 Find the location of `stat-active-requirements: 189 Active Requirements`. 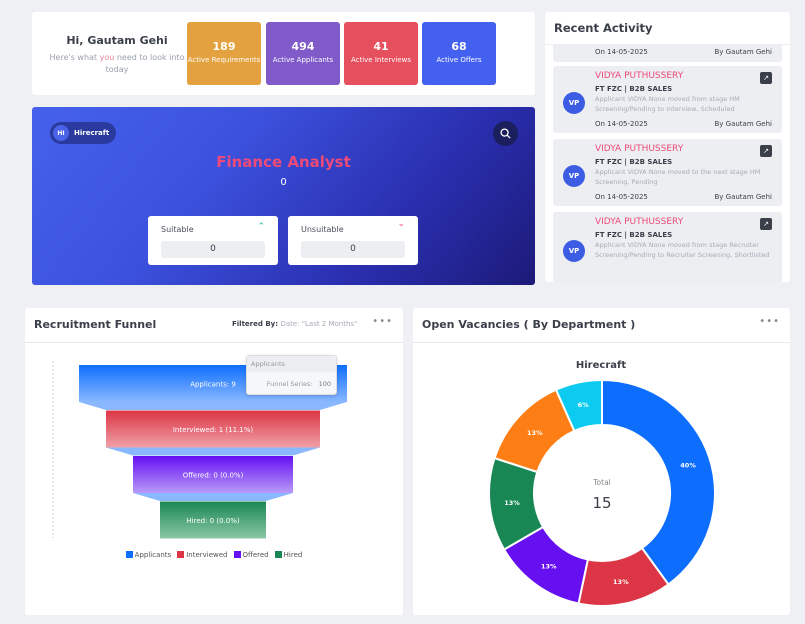

stat-active-requirements: 189 Active Requirements is located at coordinates (224, 53).